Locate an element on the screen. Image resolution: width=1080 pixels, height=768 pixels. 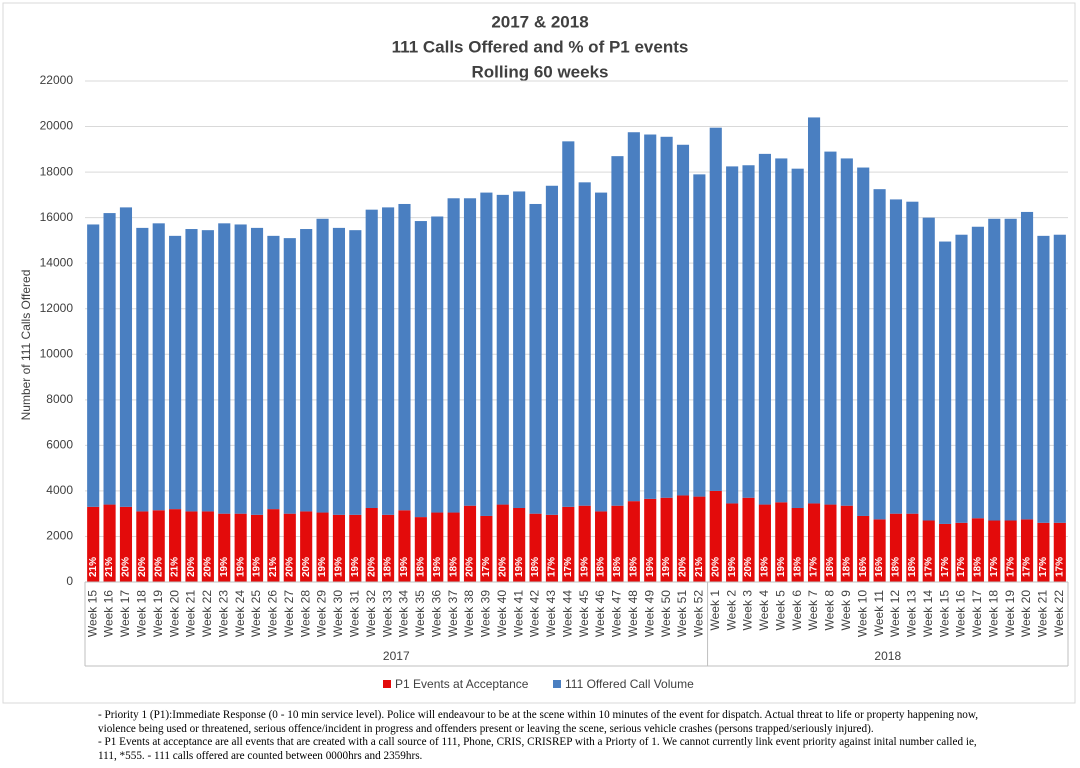
x-tick-label: Week 10 is located at coordinates (862, 613).